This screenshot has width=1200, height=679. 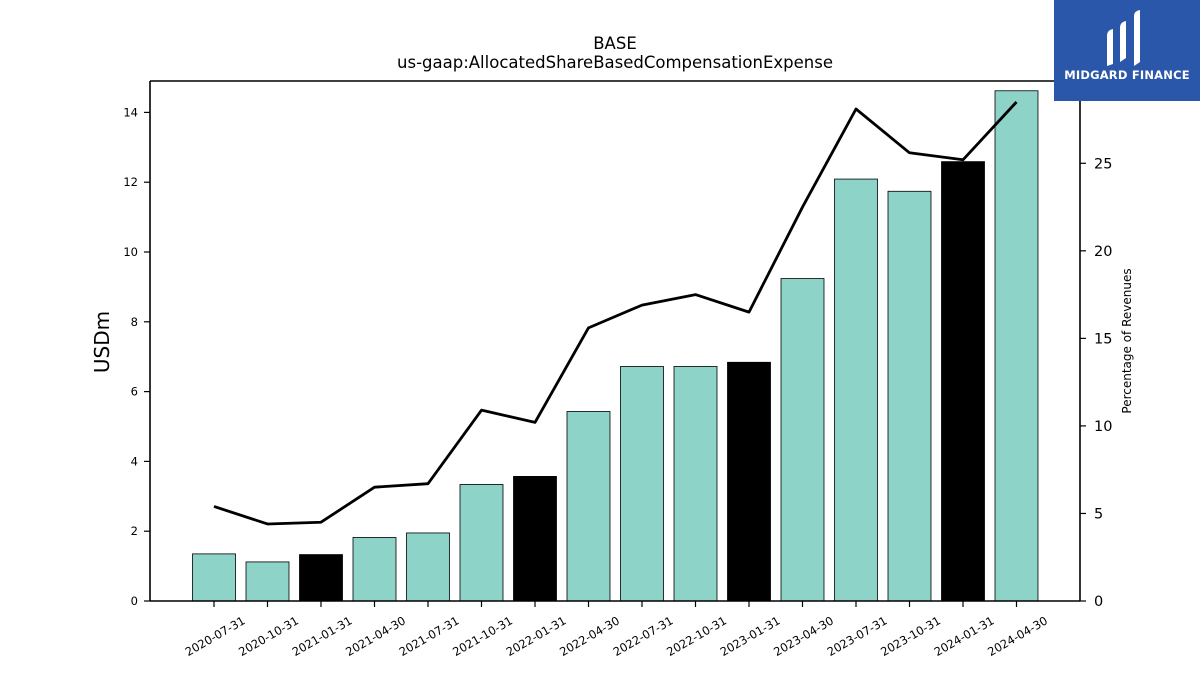 I want to click on x-tick-label: 2022-07-31, so click(x=643, y=636).